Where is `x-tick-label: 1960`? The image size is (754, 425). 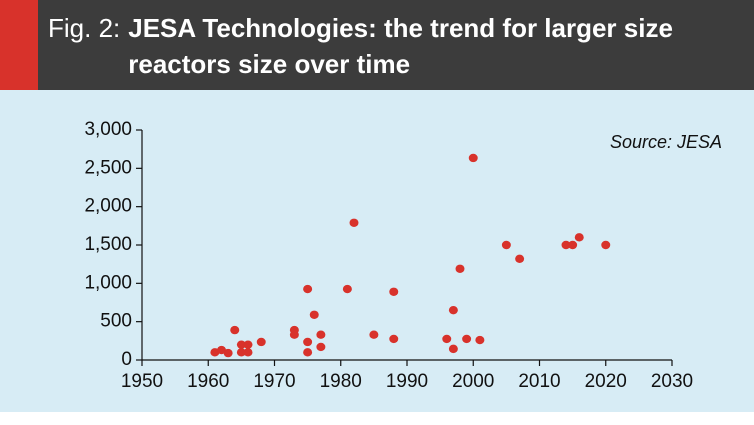
x-tick-label: 1960 is located at coordinates (208, 381).